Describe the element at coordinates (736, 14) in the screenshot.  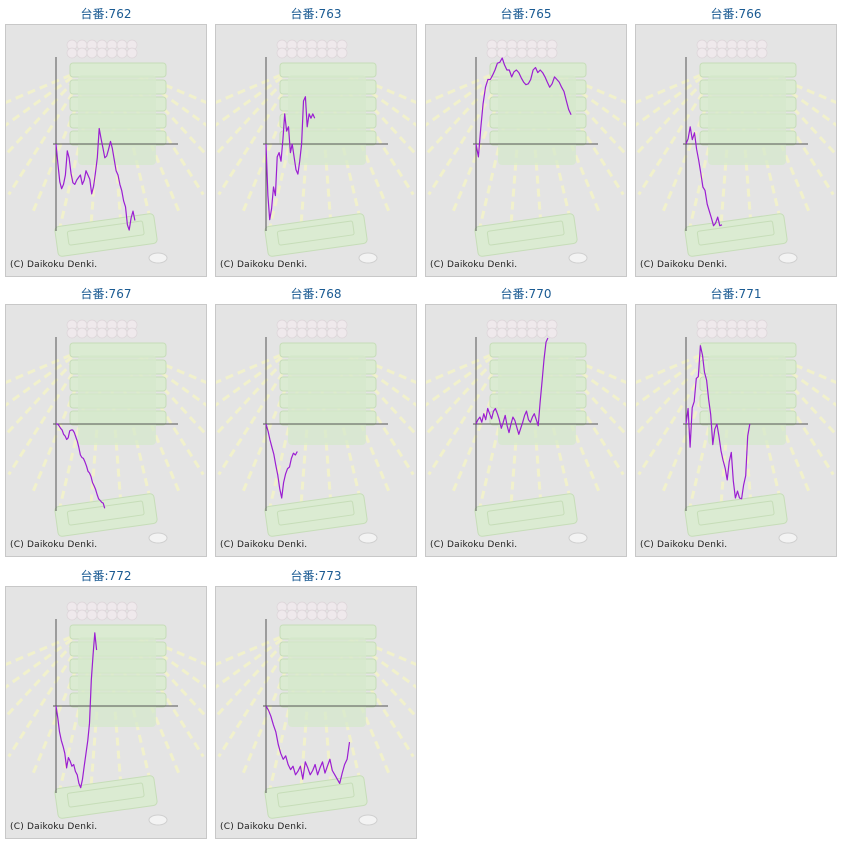
I see `chart-title: 台番:766` at that location.